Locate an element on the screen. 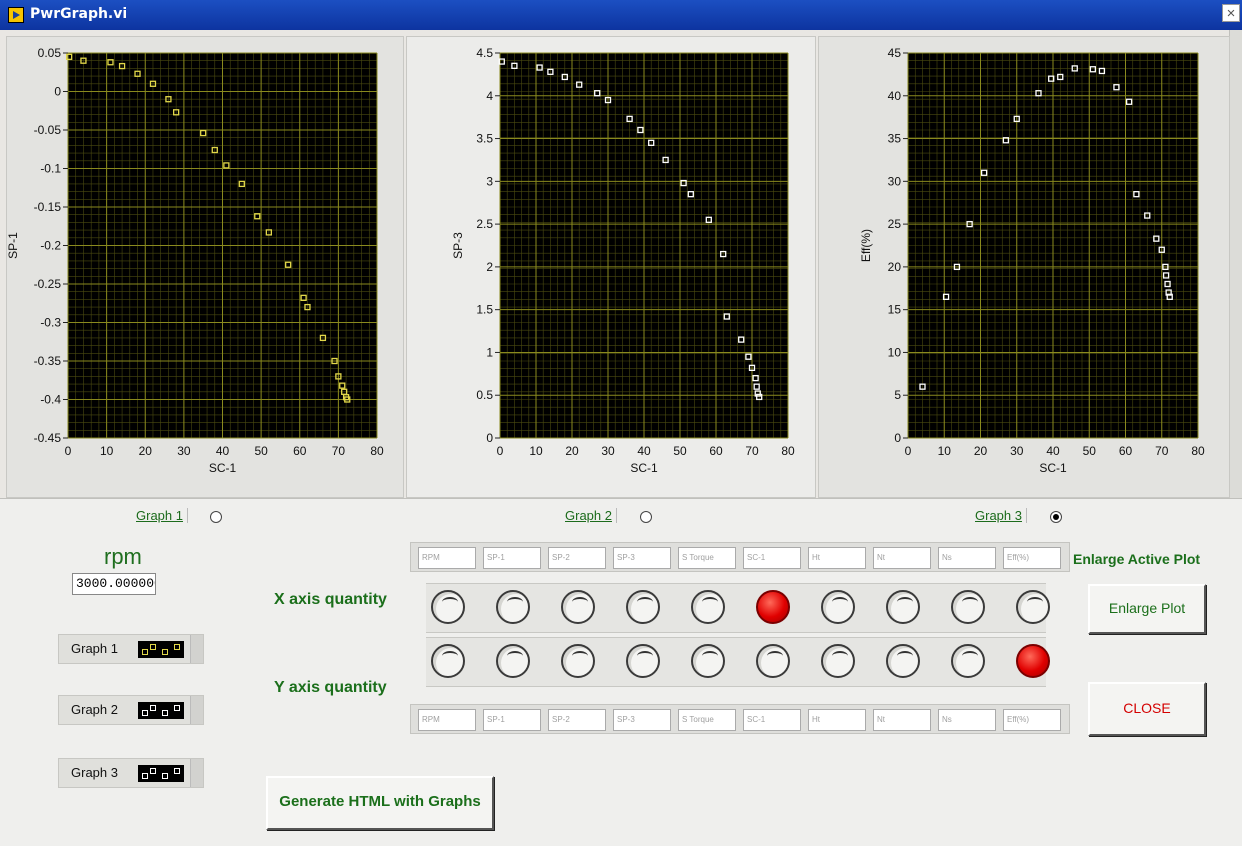 The width and height of the screenshot is (1242, 846). divider is located at coordinates (621, 498).